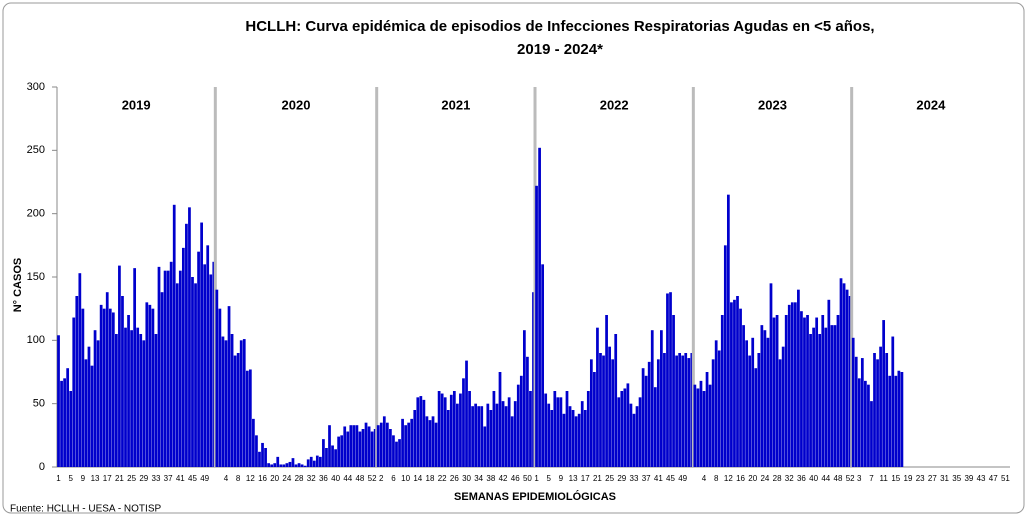  Describe the element at coordinates (968, 478) in the screenshot. I see `x-tick-label: 39` at that location.